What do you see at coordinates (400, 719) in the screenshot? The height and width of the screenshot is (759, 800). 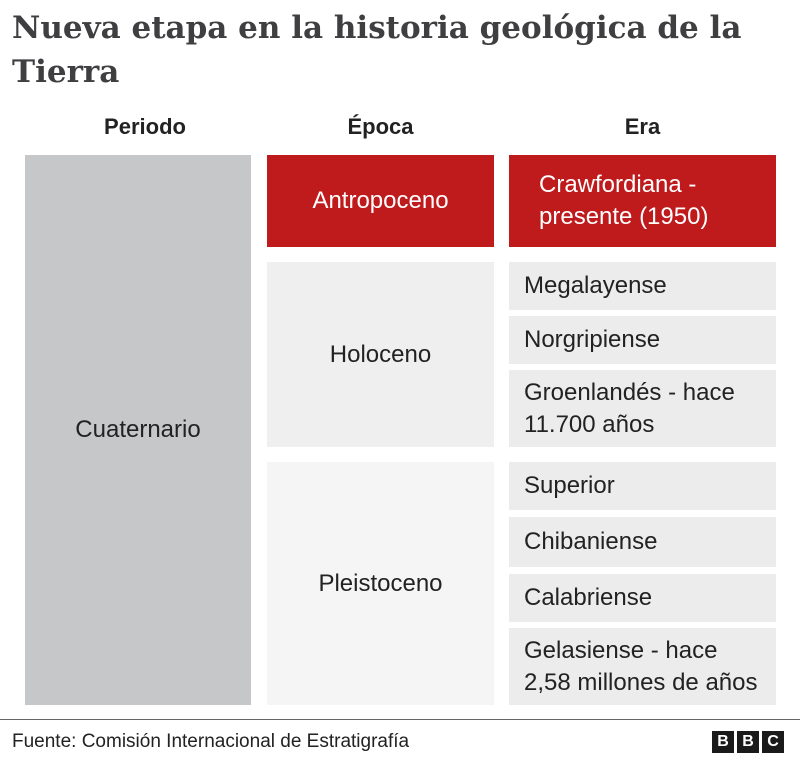 I see `footer-divider` at bounding box center [400, 719].